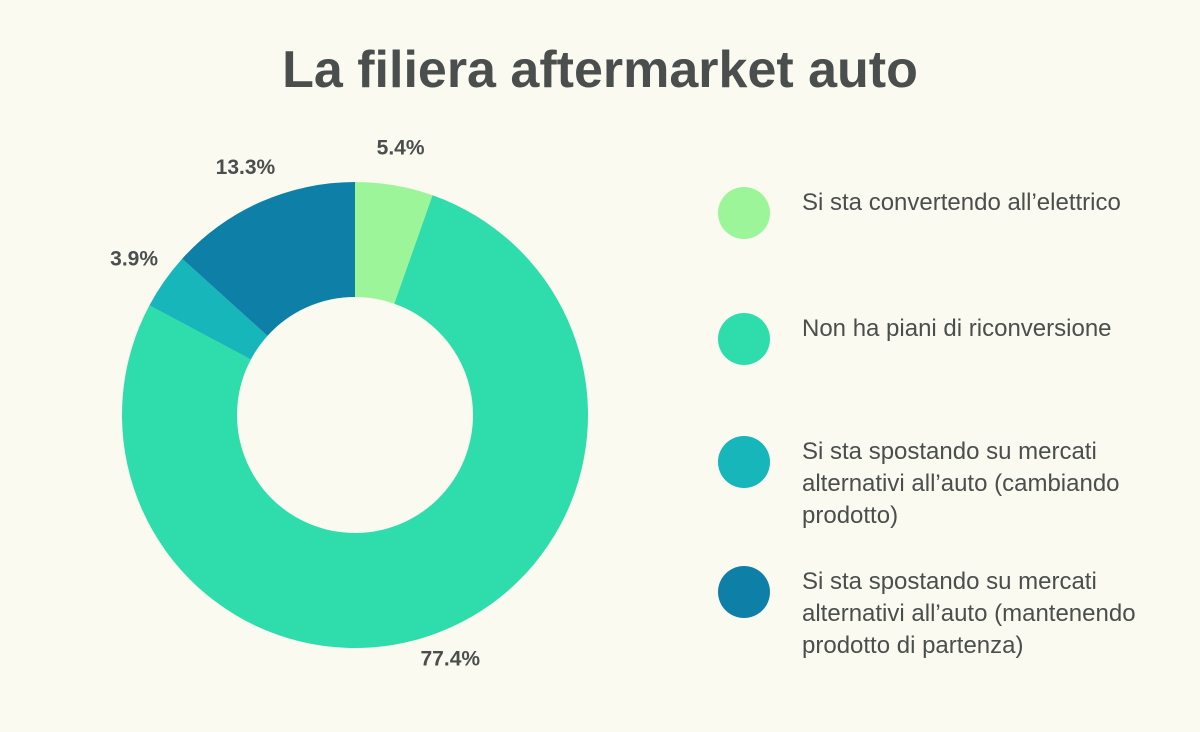 The height and width of the screenshot is (732, 1200). What do you see at coordinates (246, 167) in the screenshot?
I see `slice-label-mantenendo-prodotto: 13.3%` at bounding box center [246, 167].